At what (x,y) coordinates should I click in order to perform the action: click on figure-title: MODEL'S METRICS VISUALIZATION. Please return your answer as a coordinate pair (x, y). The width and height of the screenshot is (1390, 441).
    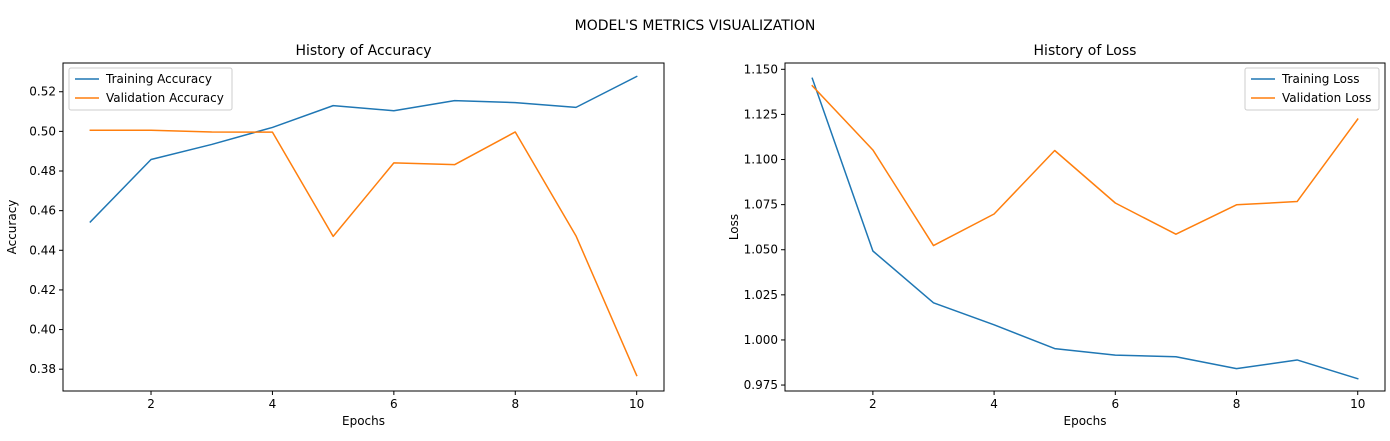
    Looking at the image, I should click on (695, 26).